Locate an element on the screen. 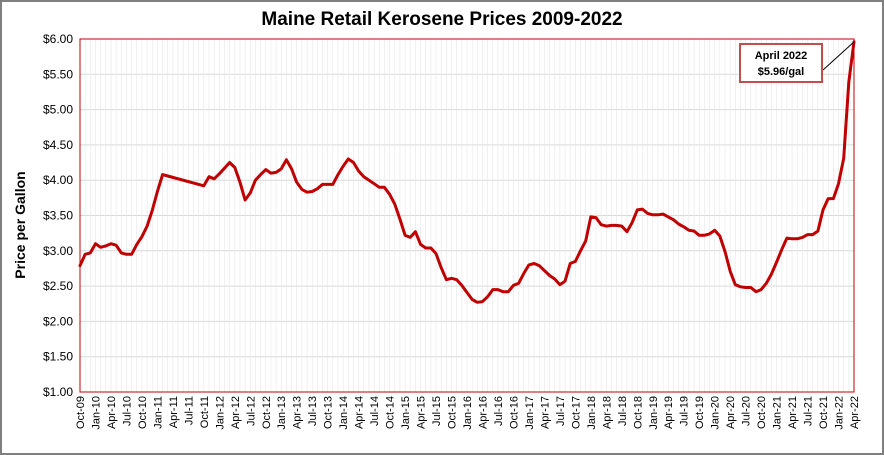  y-tick-label: $3.00 is located at coordinates (58, 251).